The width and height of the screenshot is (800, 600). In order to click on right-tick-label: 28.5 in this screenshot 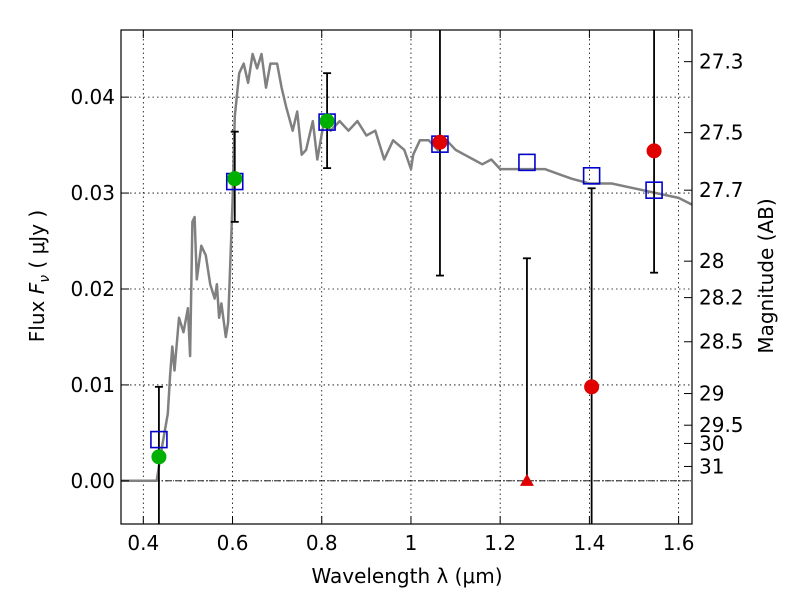, I will do `click(721, 342)`.